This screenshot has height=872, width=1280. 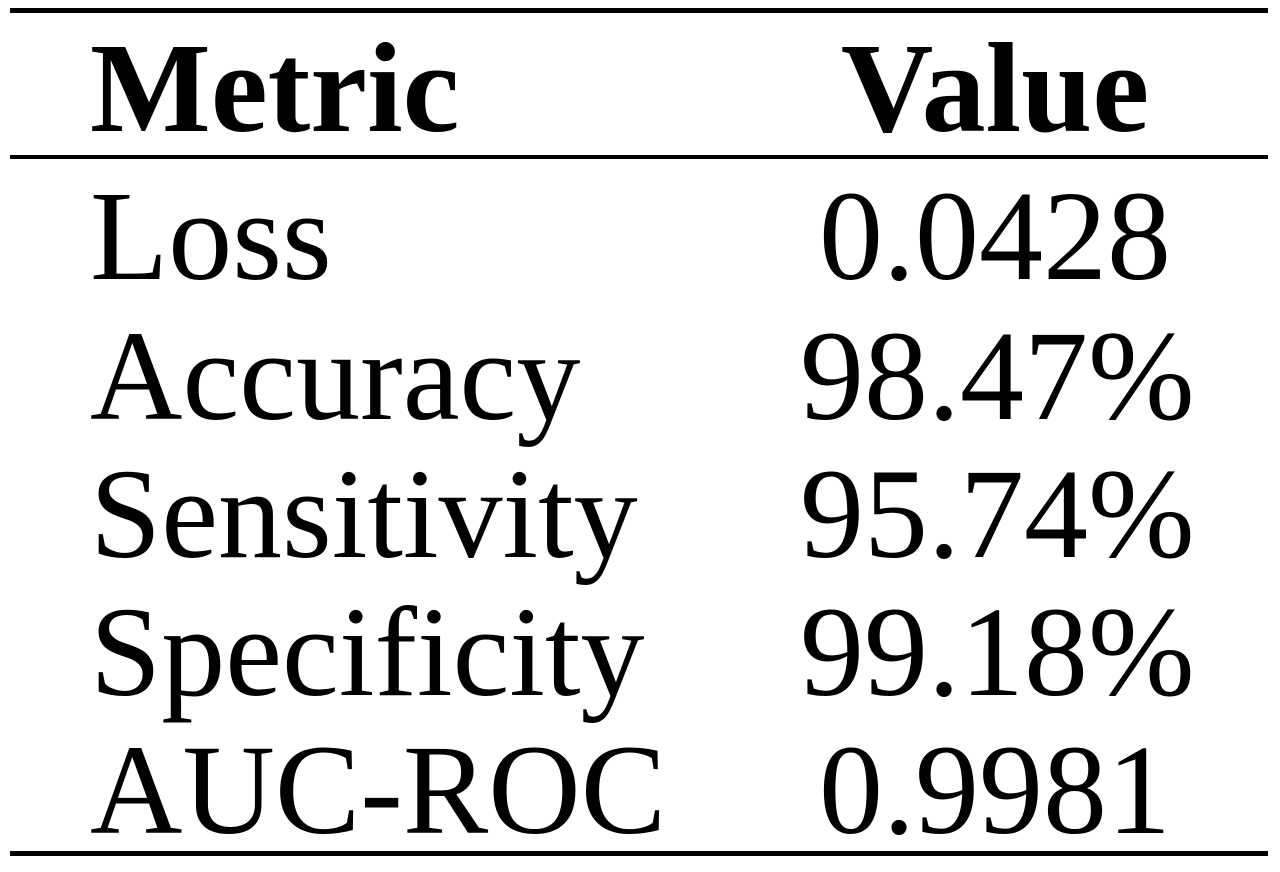 I want to click on metric-name-cell: Loss, so click(x=211, y=236).